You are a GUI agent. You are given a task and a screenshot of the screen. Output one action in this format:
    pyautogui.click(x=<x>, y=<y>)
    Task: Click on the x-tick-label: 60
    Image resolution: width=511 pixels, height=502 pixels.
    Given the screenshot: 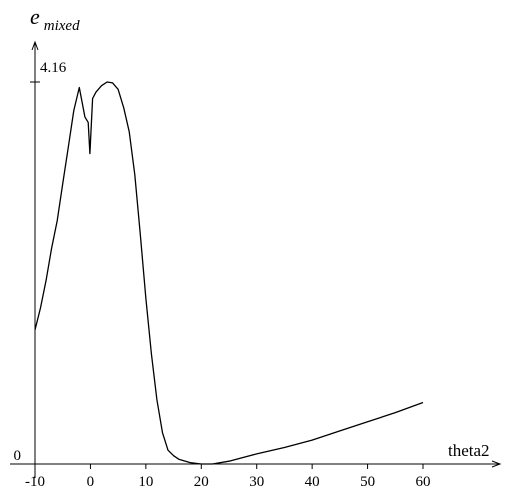 What is the action you would take?
    pyautogui.click(x=423, y=482)
    